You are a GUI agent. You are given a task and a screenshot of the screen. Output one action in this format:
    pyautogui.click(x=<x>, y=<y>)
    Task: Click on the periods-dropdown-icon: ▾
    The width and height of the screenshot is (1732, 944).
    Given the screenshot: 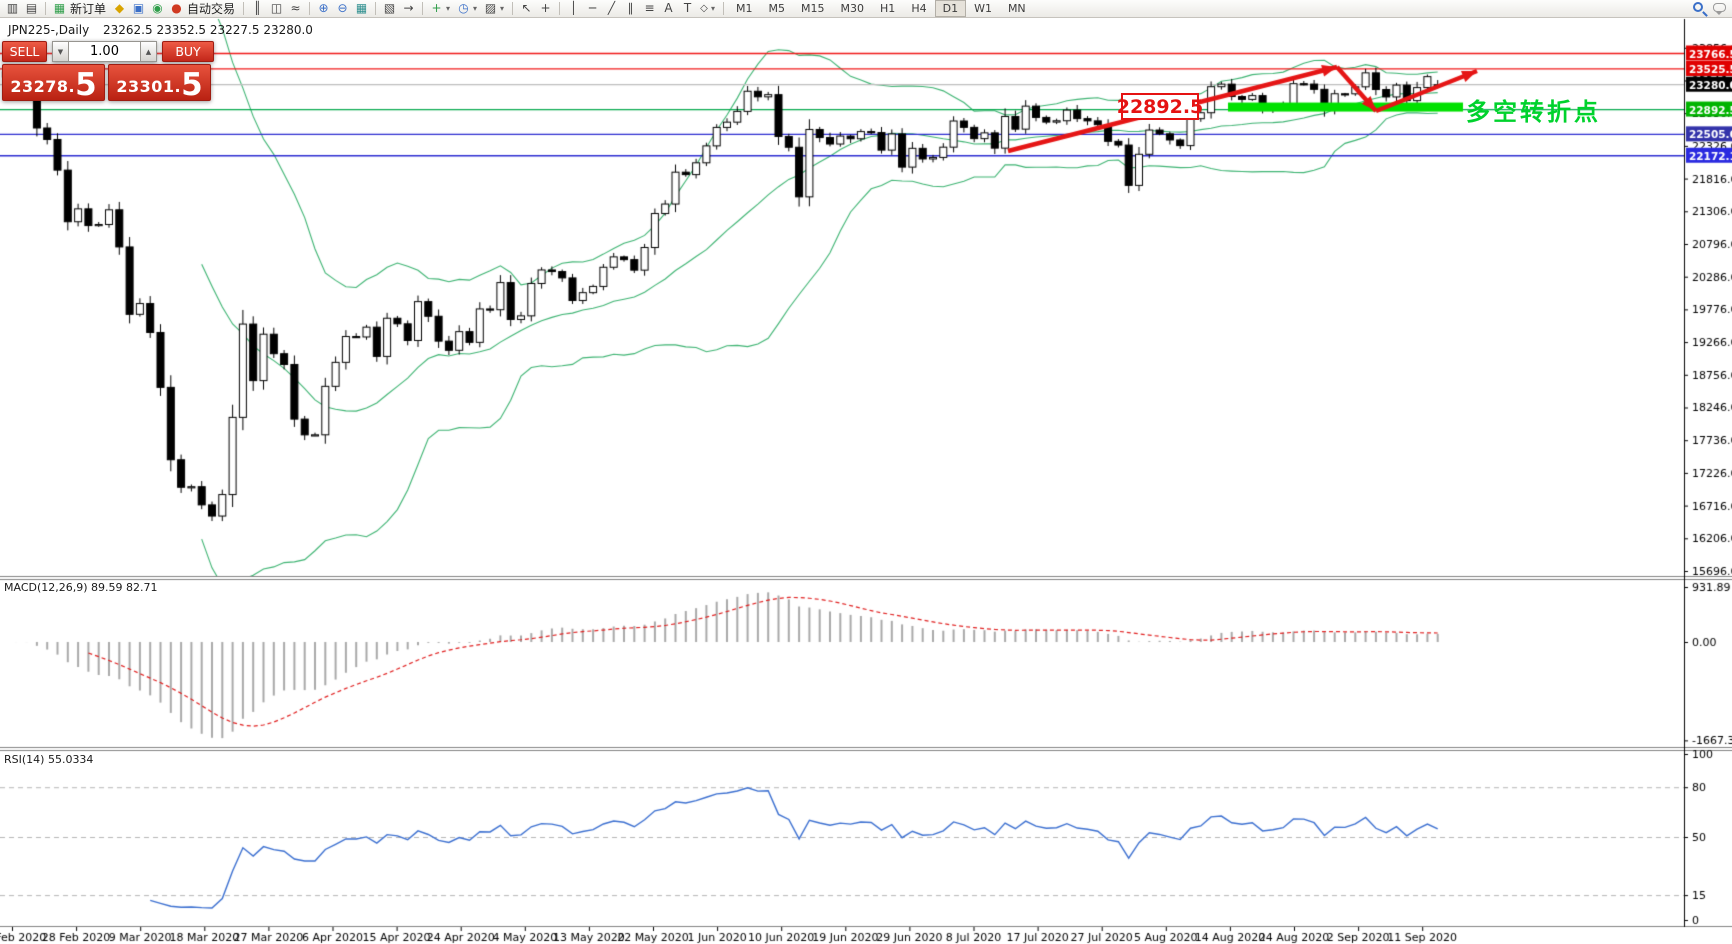 What is the action you would take?
    pyautogui.click(x=475, y=8)
    